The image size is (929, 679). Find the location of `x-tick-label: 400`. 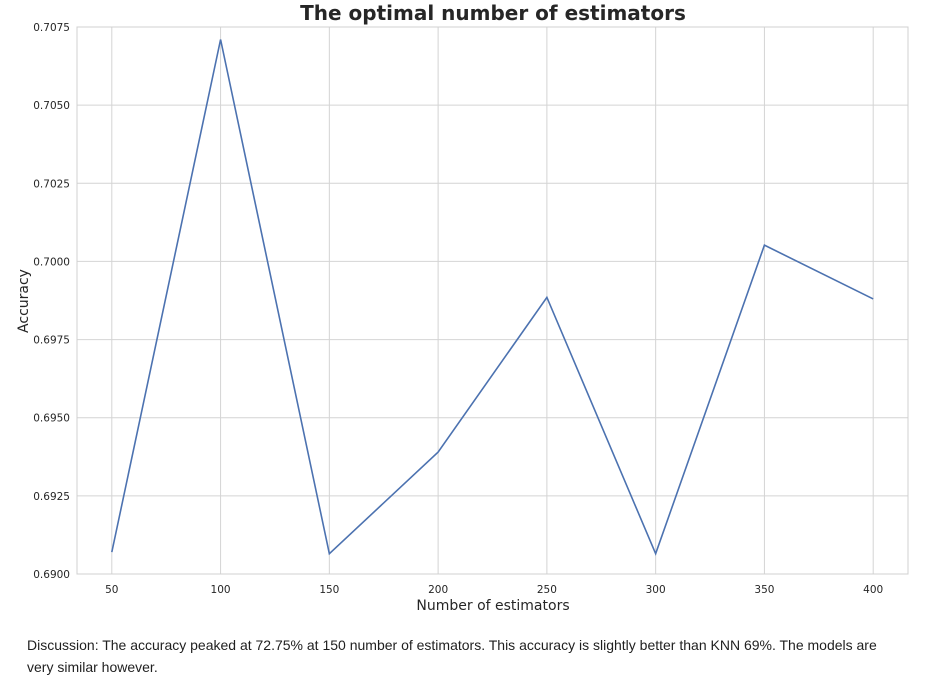

x-tick-label: 400 is located at coordinates (873, 590).